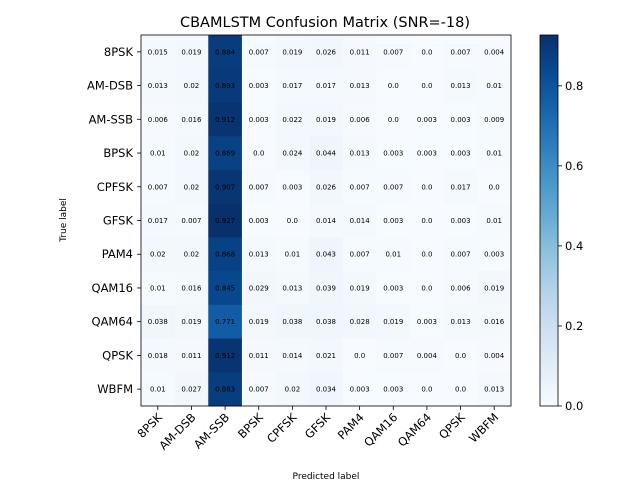 This screenshot has width=640, height=480. Describe the element at coordinates (574, 166) in the screenshot. I see `colorbar-tick-label: 0.6` at that location.